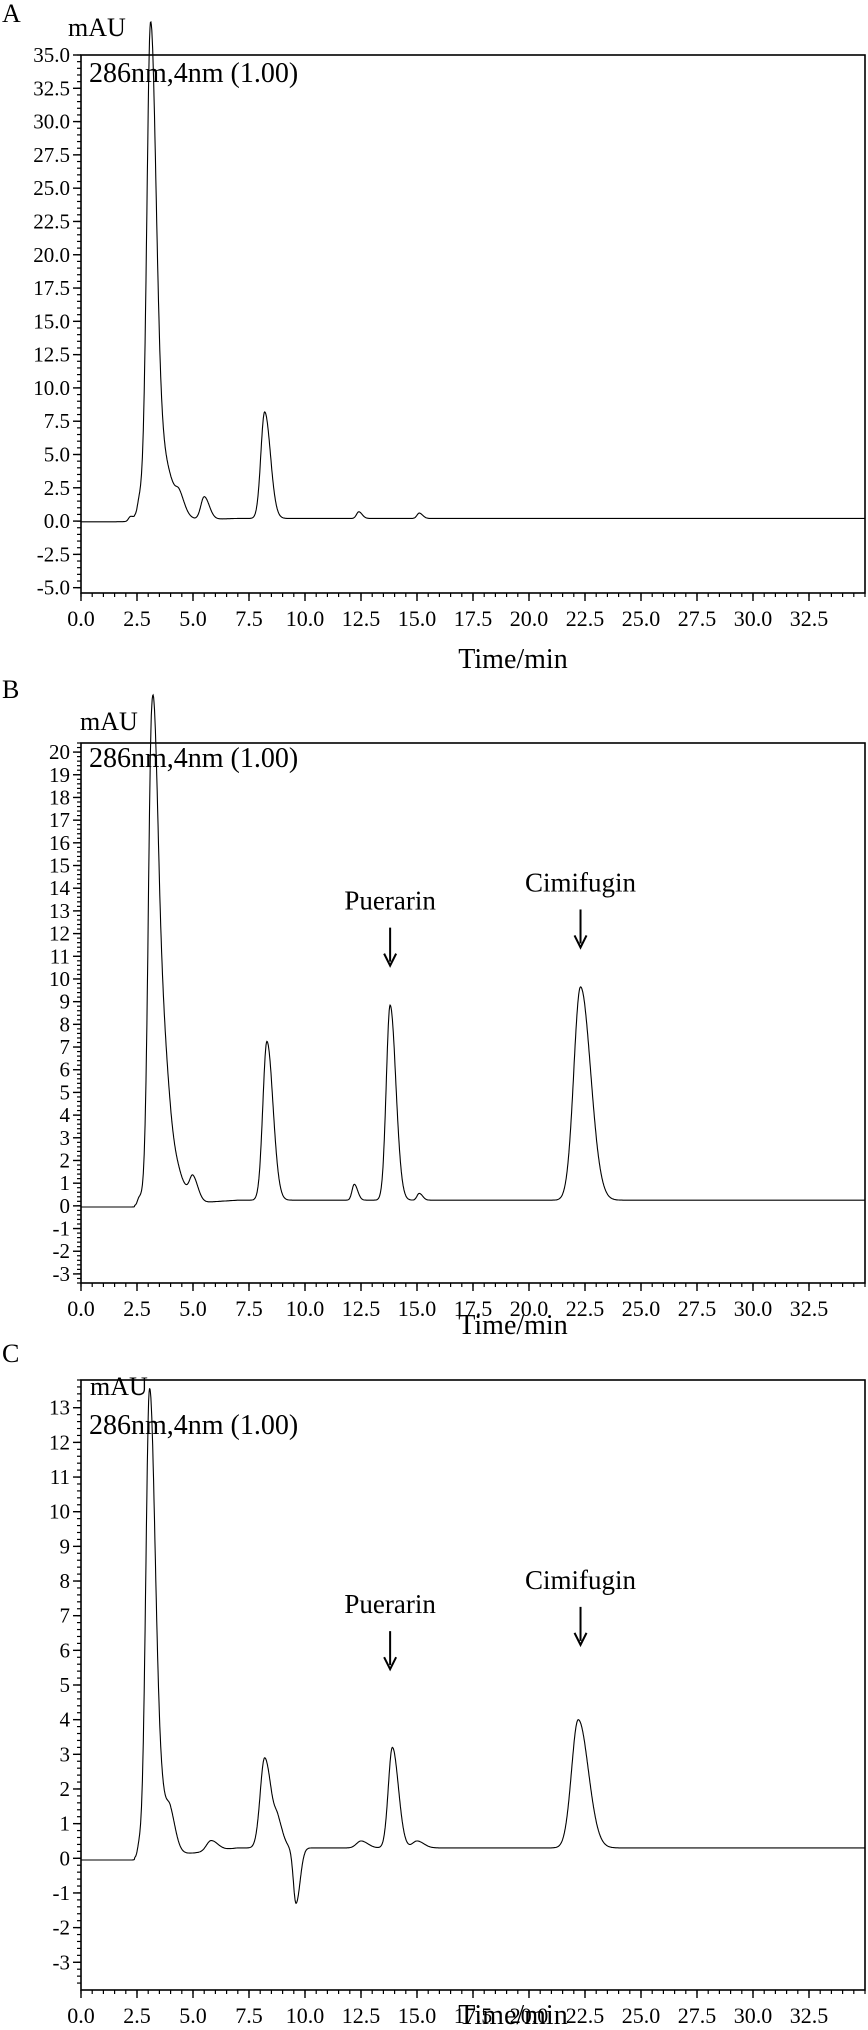 Image resolution: width=868 pixels, height=2030 pixels. What do you see at coordinates (512, 1325) in the screenshot?
I see `x-axis-label: Time/min` at bounding box center [512, 1325].